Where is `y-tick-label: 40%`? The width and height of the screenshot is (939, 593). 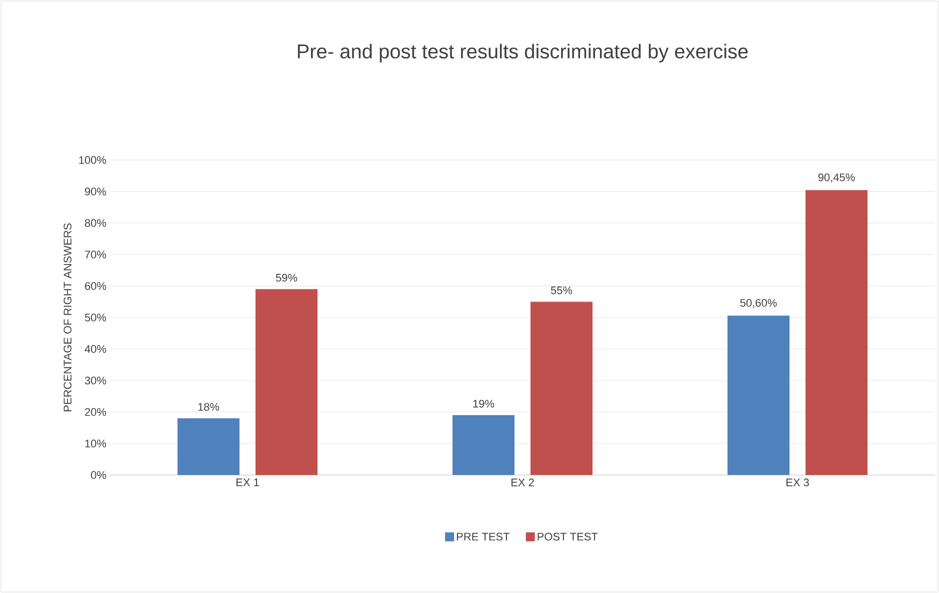
y-tick-label: 40% is located at coordinates (95, 349).